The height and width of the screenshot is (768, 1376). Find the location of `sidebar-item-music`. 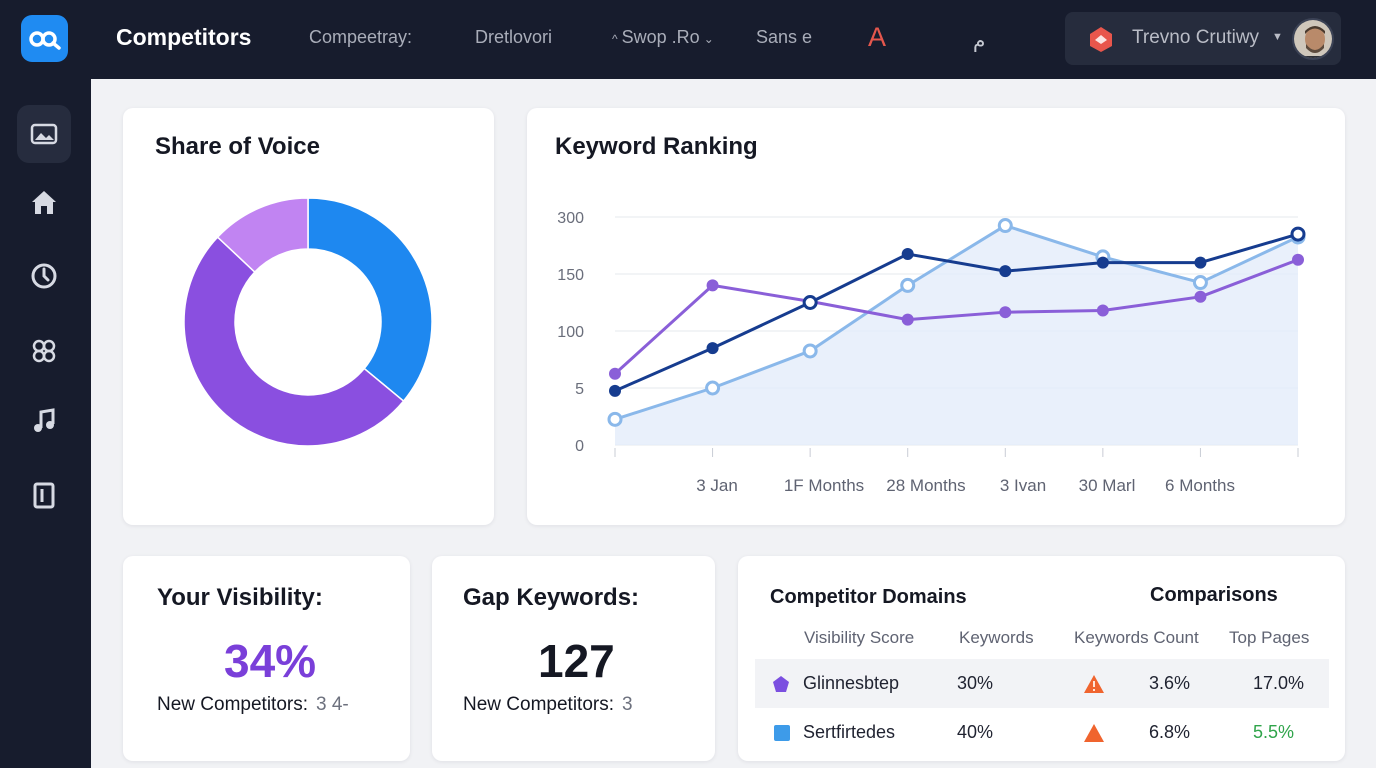

sidebar-item-music is located at coordinates (44, 421).